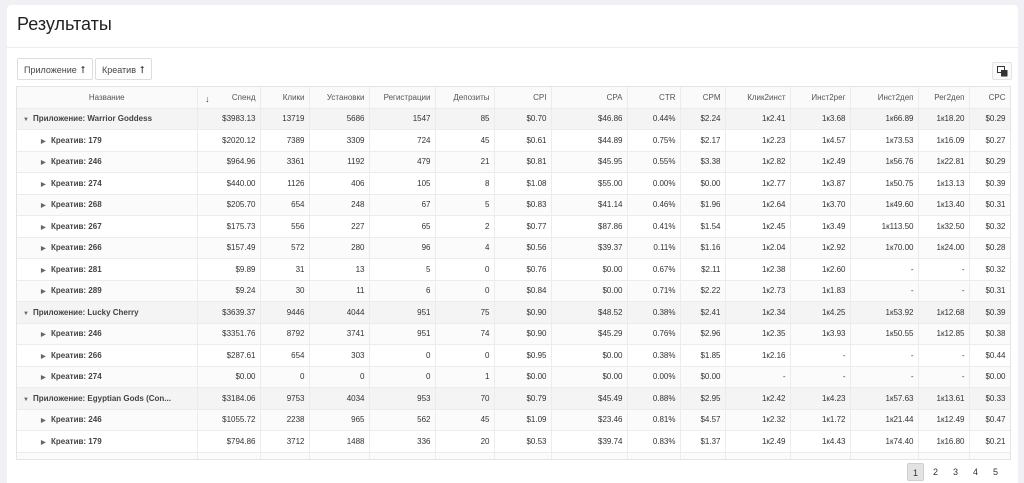 The image size is (1024, 483). Describe the element at coordinates (523, 269) in the screenshot. I see `table-cell: $0.76` at that location.